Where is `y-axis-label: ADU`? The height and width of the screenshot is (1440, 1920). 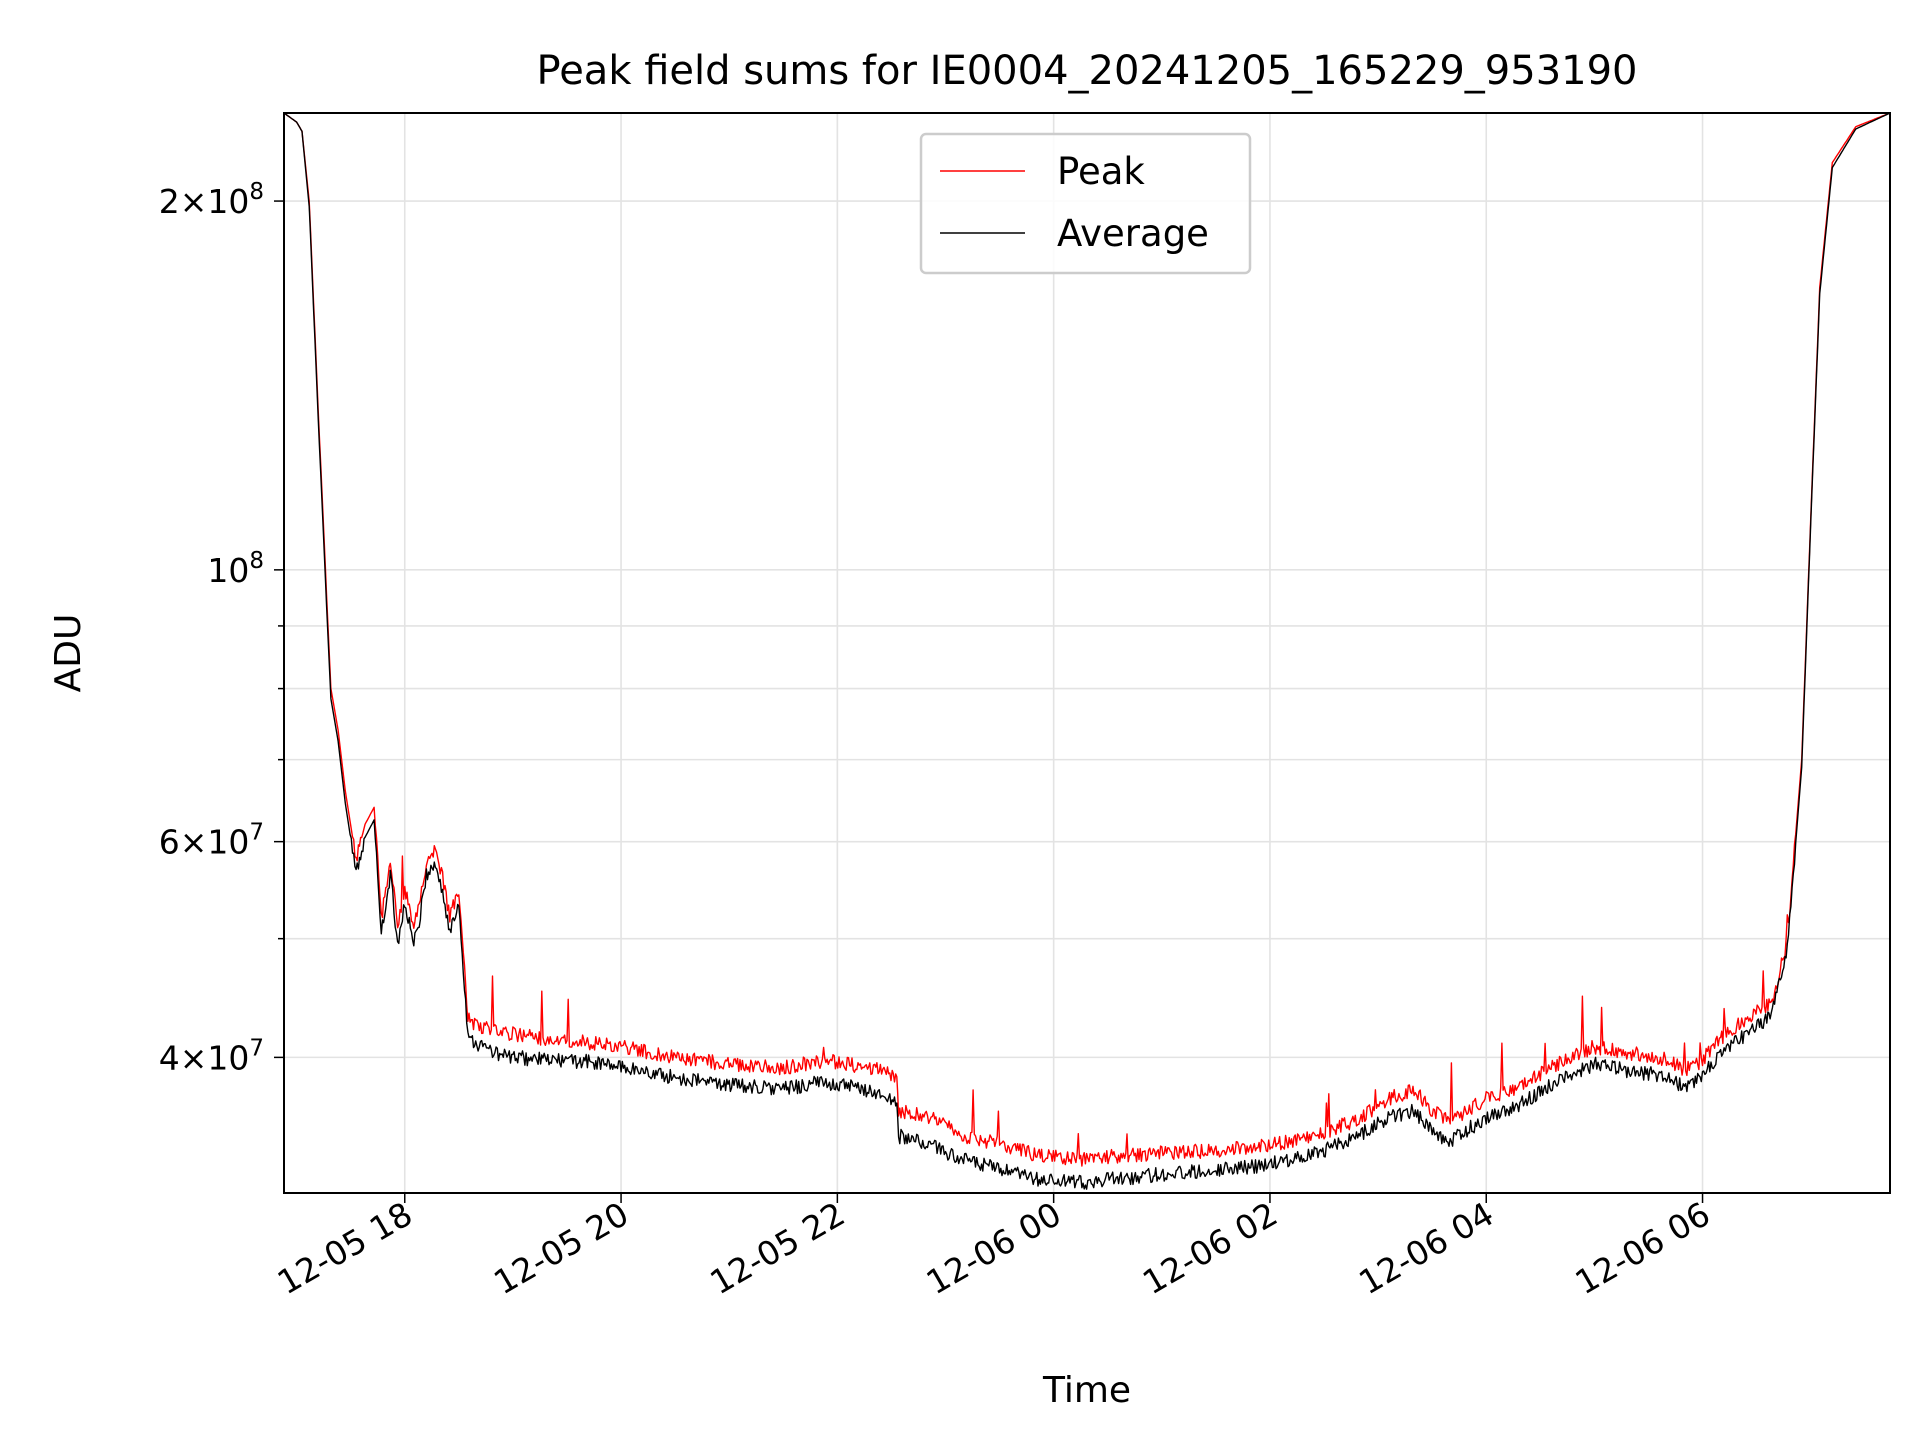
y-axis-label: ADU is located at coordinates (68, 653).